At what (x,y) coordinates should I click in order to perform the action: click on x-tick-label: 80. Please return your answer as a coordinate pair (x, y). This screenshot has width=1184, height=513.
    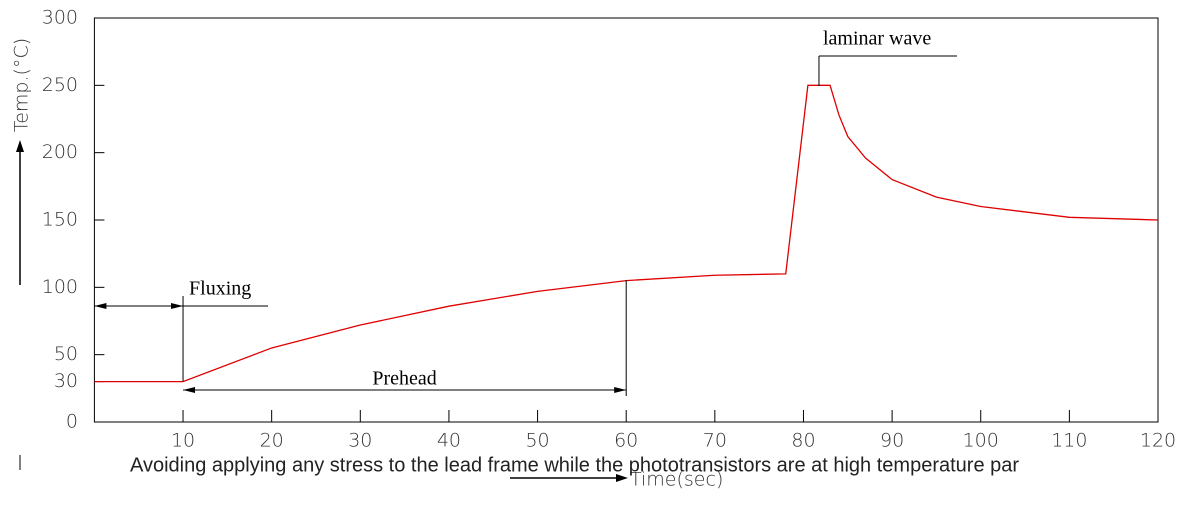
    Looking at the image, I should click on (803, 441).